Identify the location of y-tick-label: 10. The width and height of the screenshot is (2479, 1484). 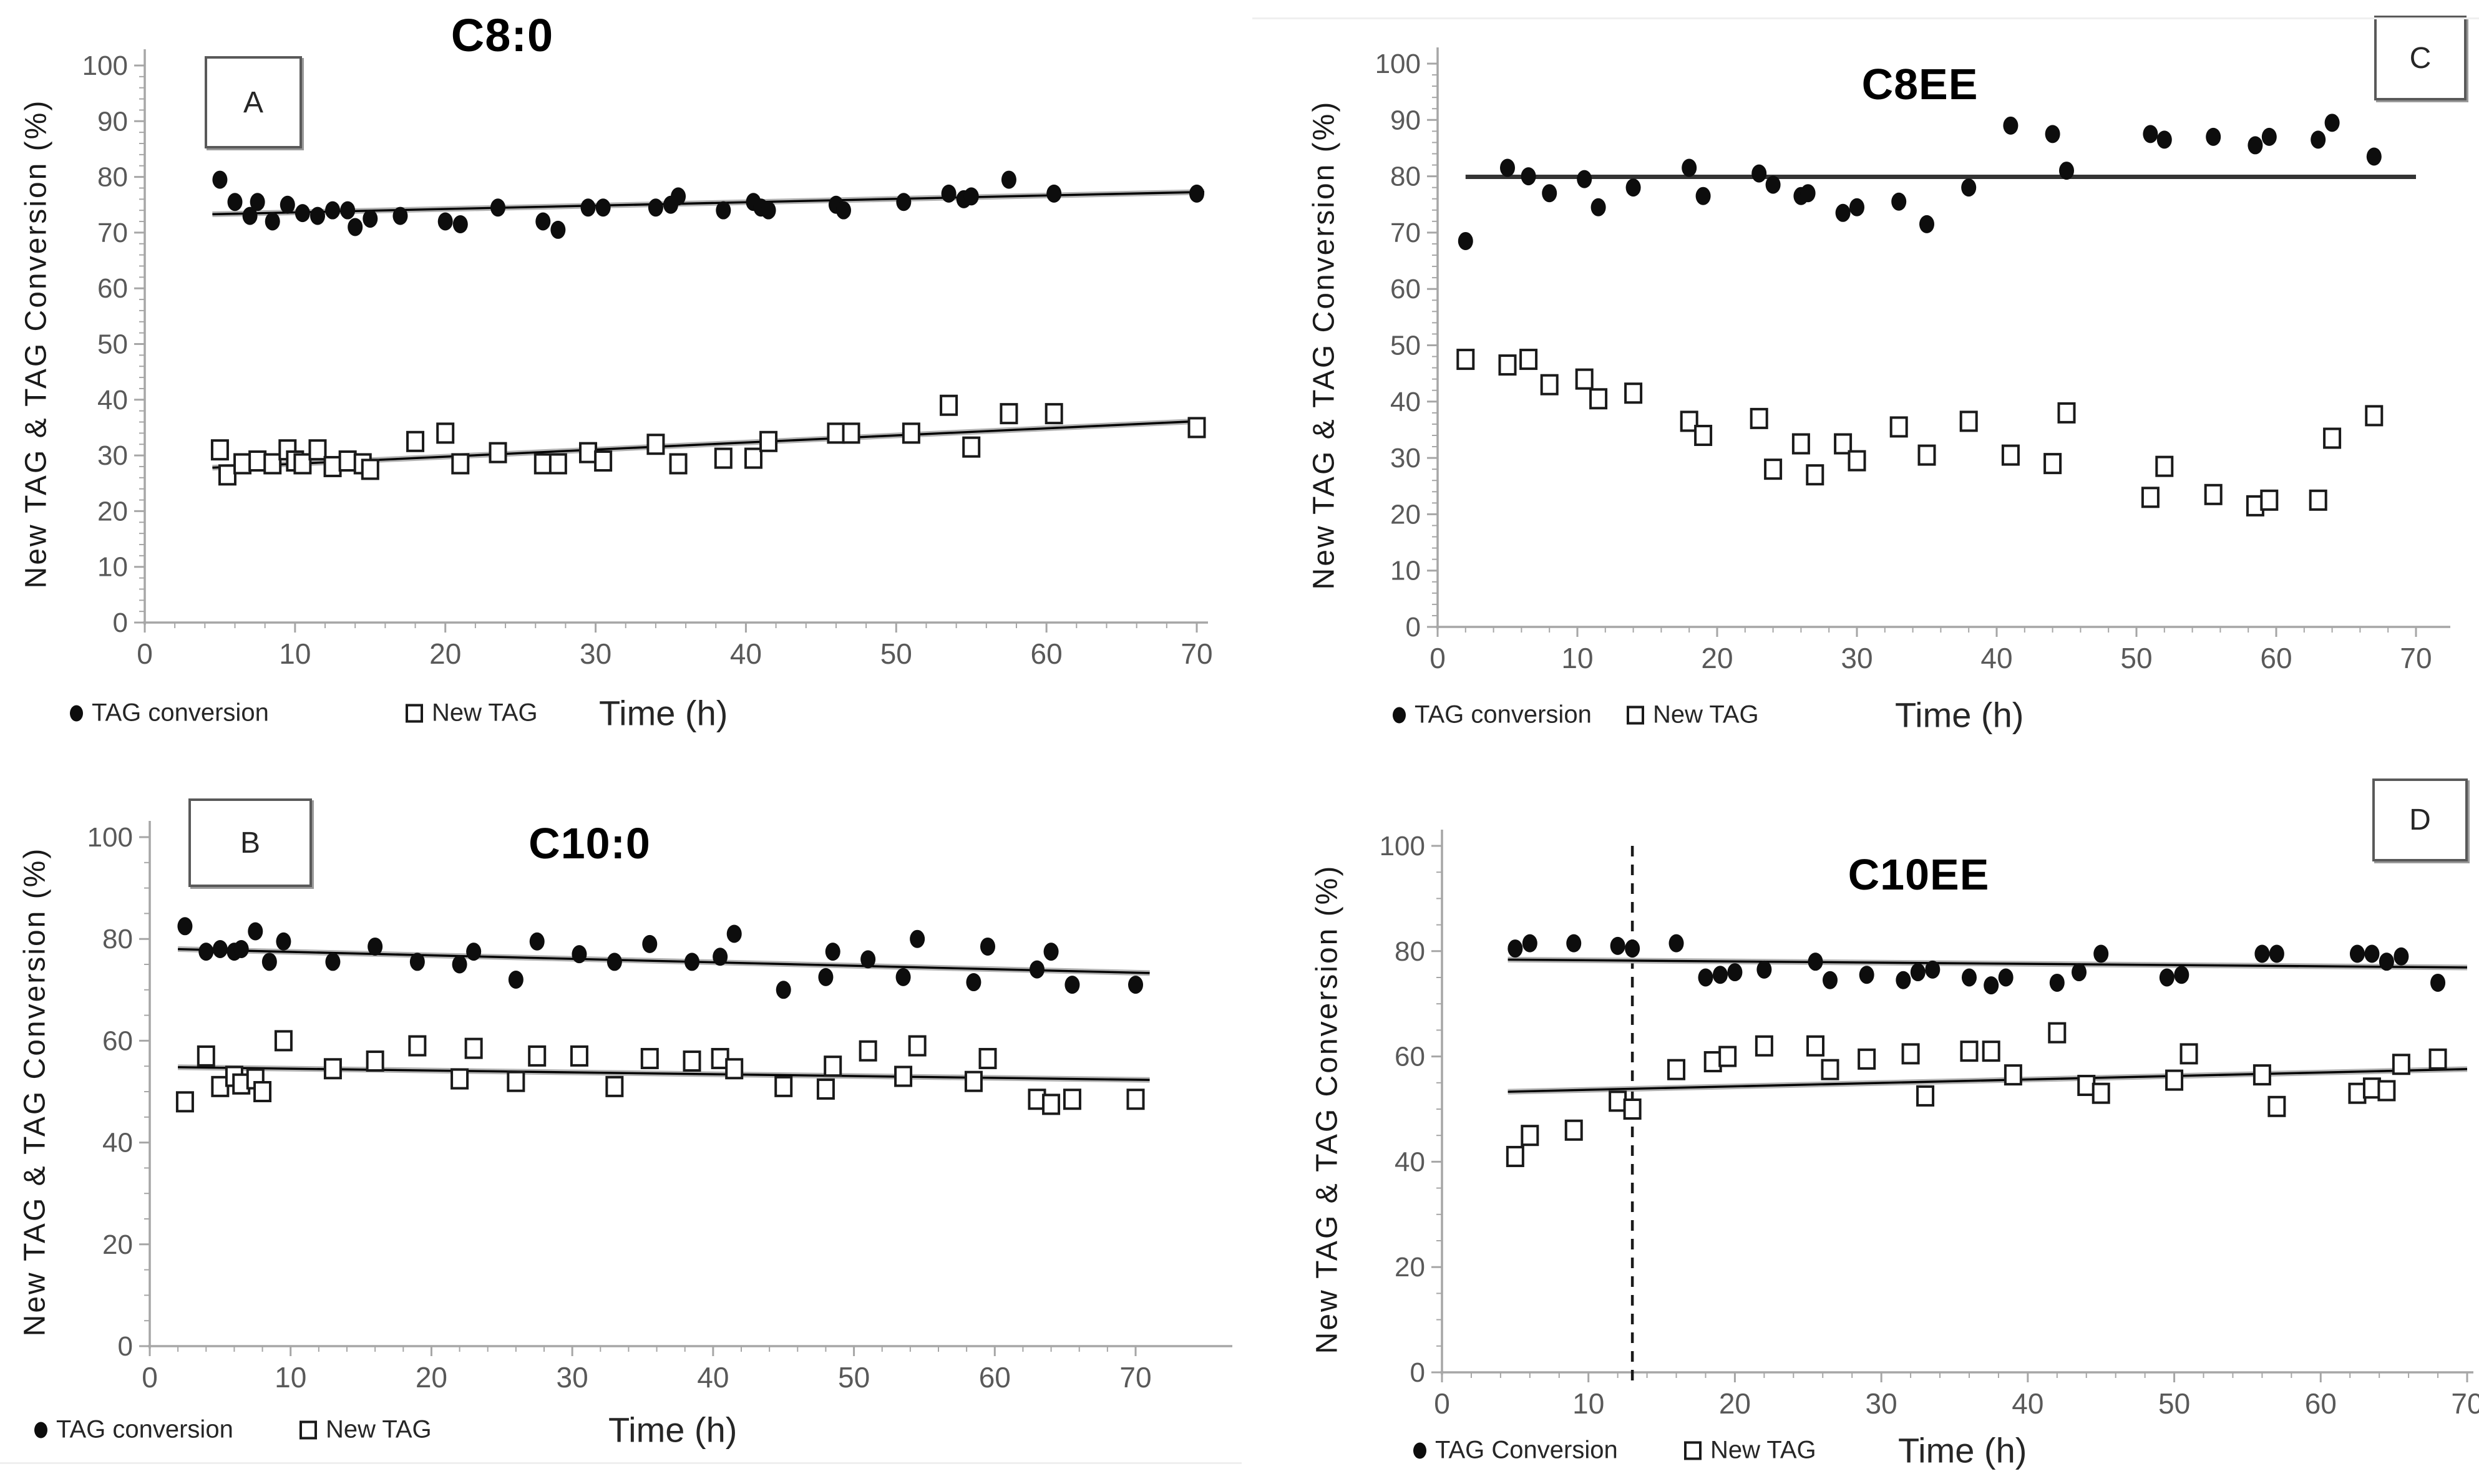
(113, 567).